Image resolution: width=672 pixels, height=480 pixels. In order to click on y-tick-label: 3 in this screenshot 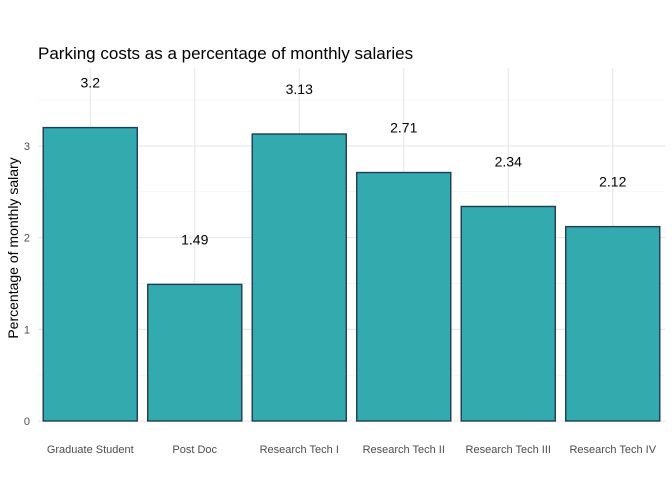, I will do `click(27, 147)`.